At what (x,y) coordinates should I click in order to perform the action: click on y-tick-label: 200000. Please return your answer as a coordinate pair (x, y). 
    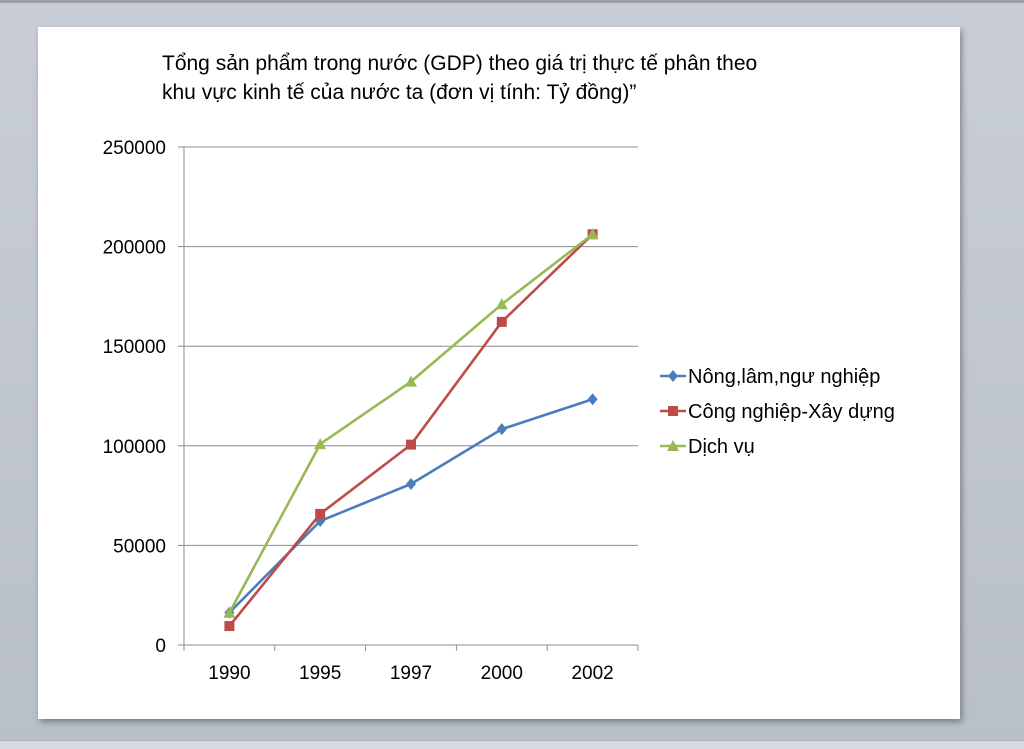
    Looking at the image, I should click on (134, 248).